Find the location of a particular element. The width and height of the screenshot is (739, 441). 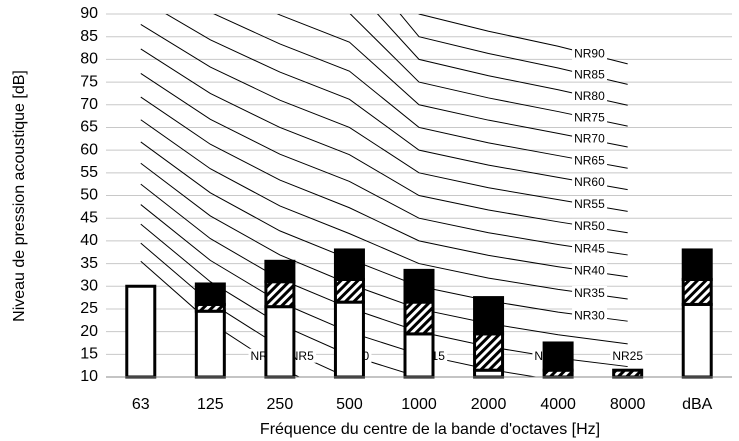

nr-label: NR55 is located at coordinates (589, 204).